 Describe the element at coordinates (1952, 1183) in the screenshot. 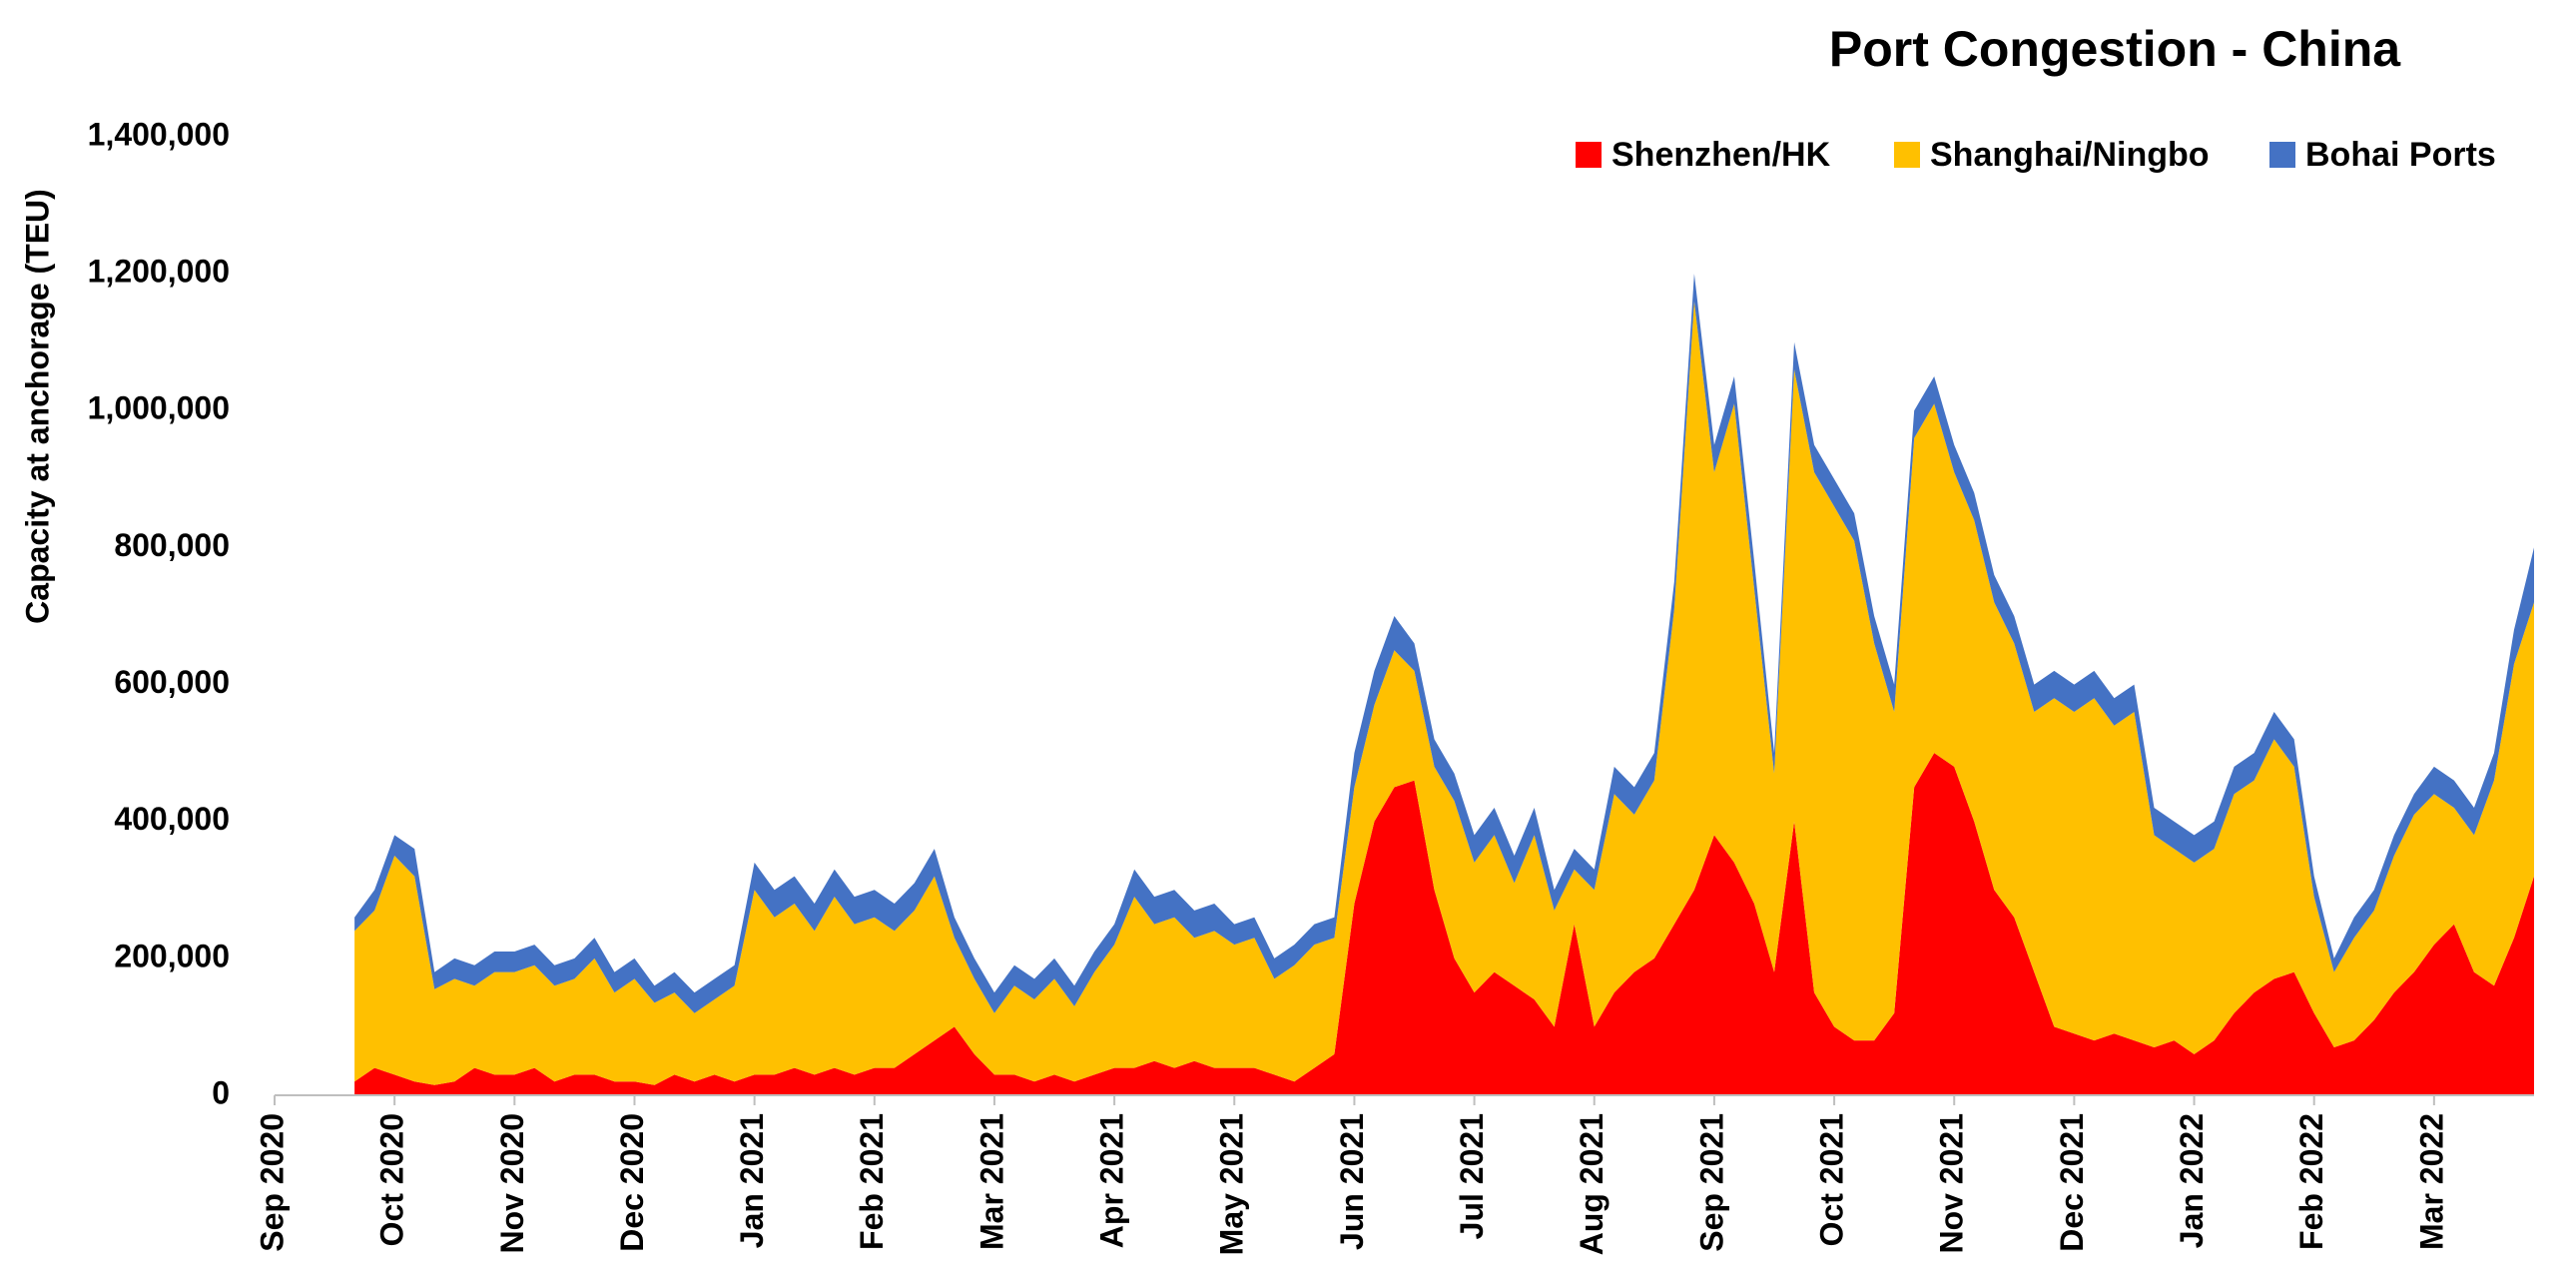

I see `x-tick-label: Nov 2021` at that location.